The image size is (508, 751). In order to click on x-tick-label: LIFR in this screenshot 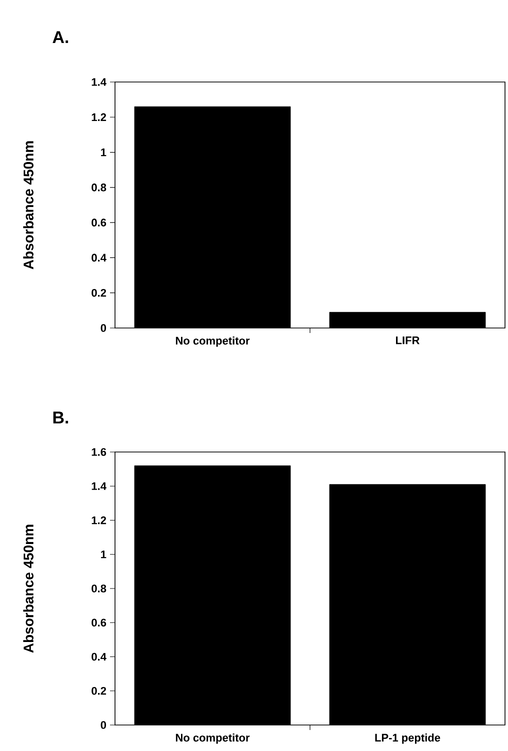, I will do `click(408, 340)`.